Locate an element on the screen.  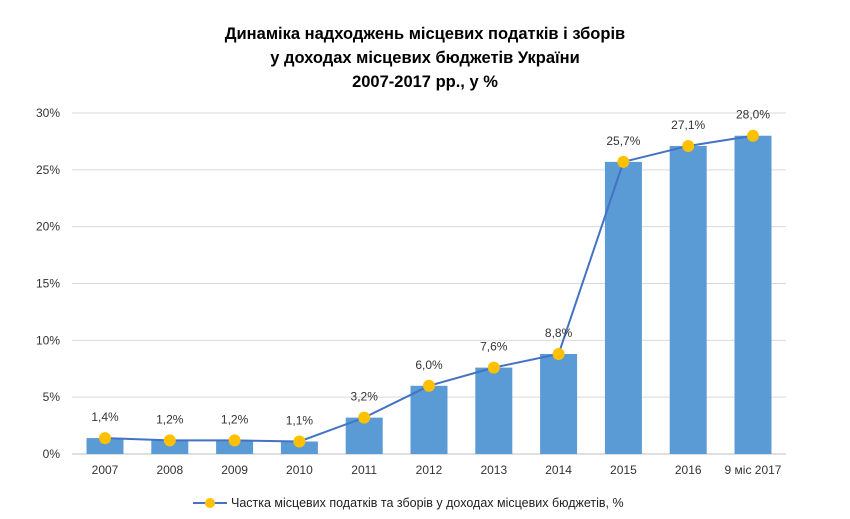
data-label: 25,7% is located at coordinates (623, 141).